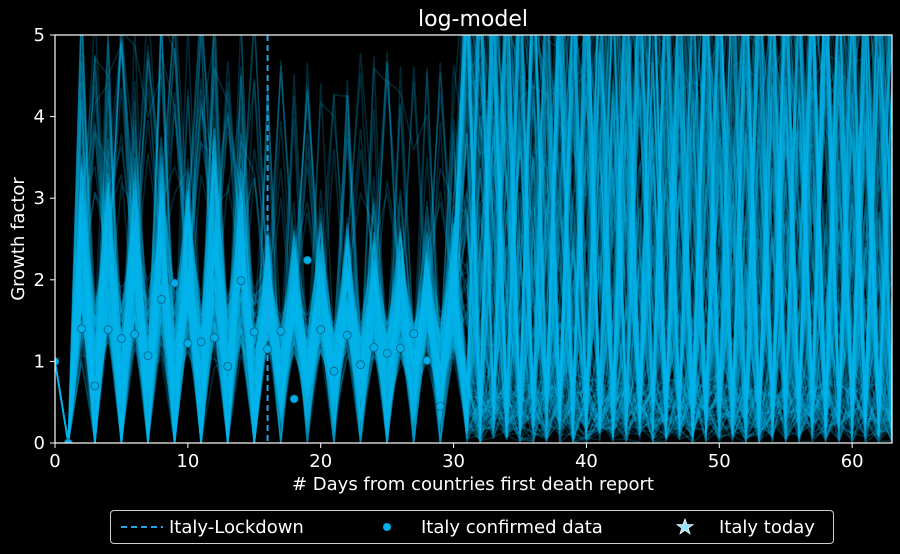 Image resolution: width=900 pixels, height=554 pixels. I want to click on y-axis-label: Growth factor, so click(18, 239).